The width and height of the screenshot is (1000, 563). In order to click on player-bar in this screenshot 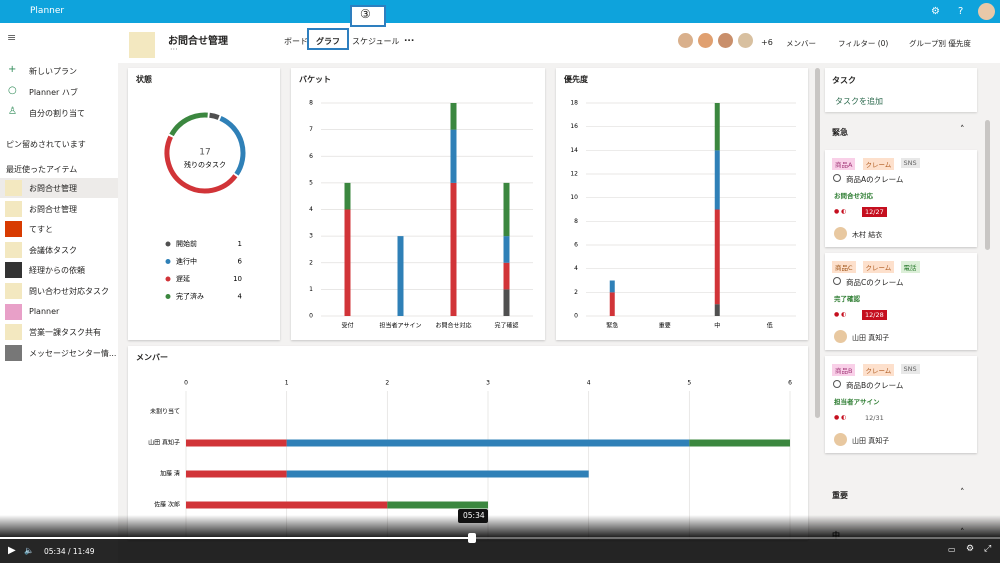, I will do `click(500, 539)`.